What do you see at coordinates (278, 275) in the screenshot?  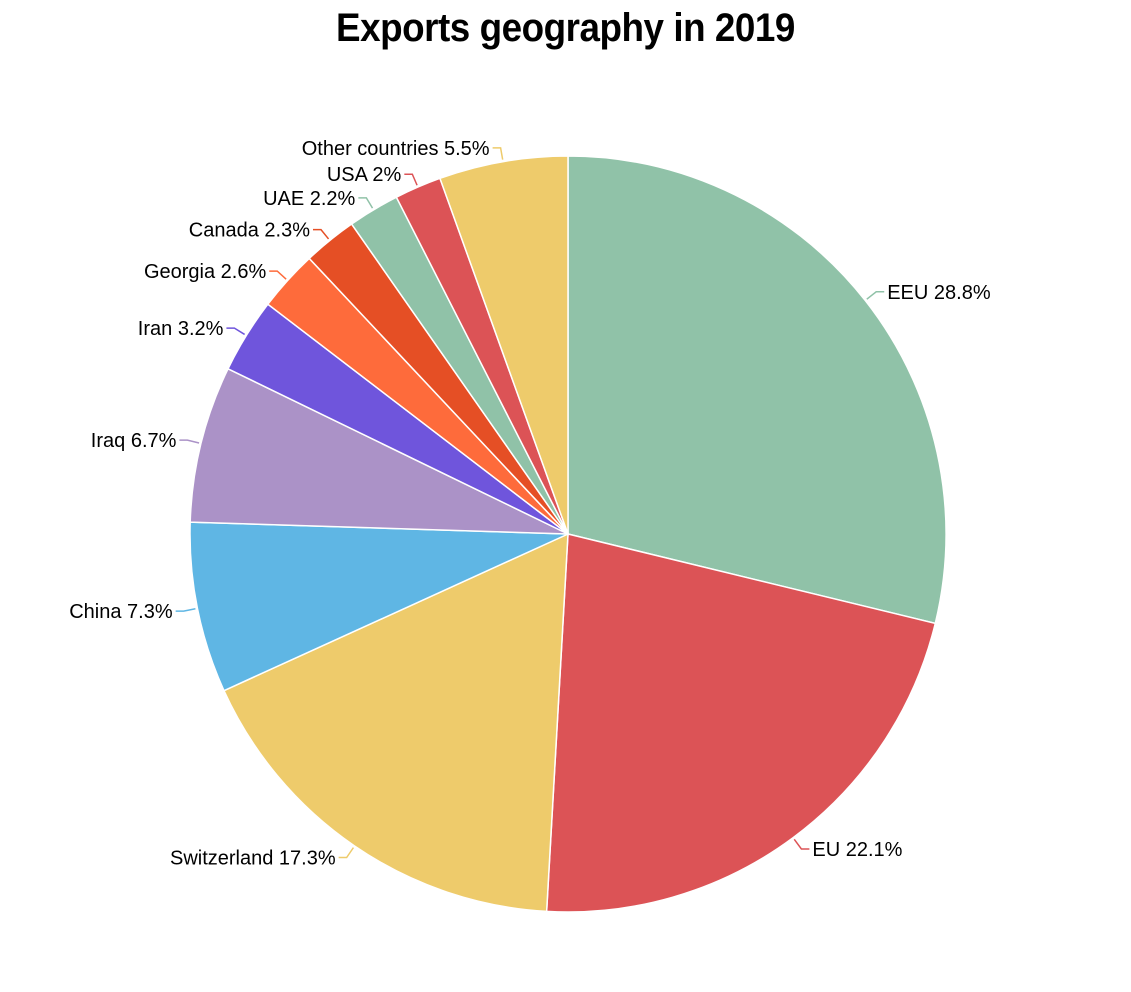 I see `connector-georgia` at bounding box center [278, 275].